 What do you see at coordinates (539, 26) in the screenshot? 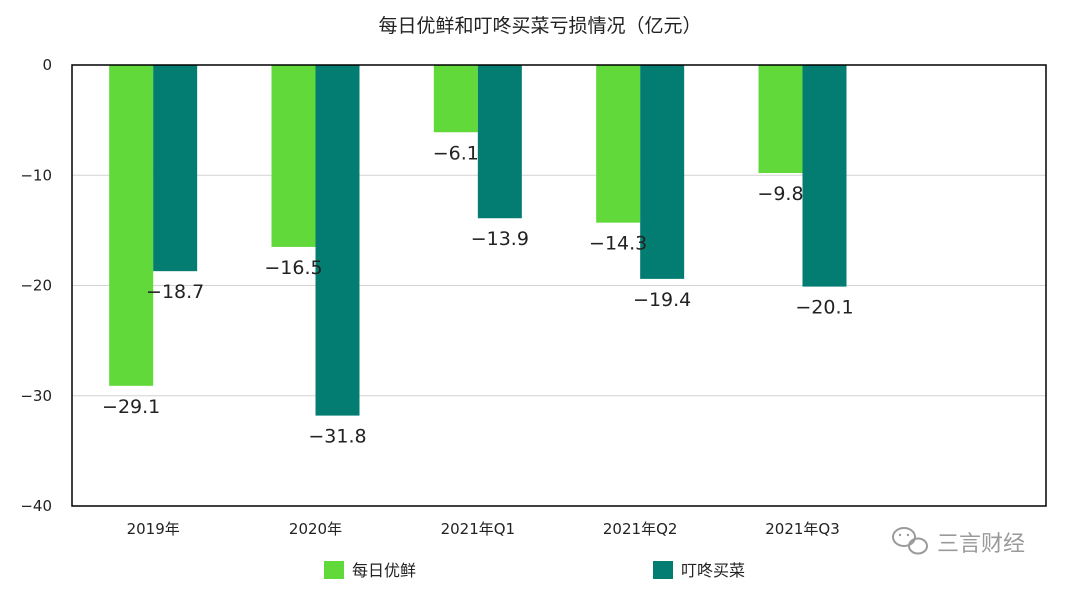
I see `chart-title: 每日优鲜和叮咚买菜亏损情况（亿元）` at bounding box center [539, 26].